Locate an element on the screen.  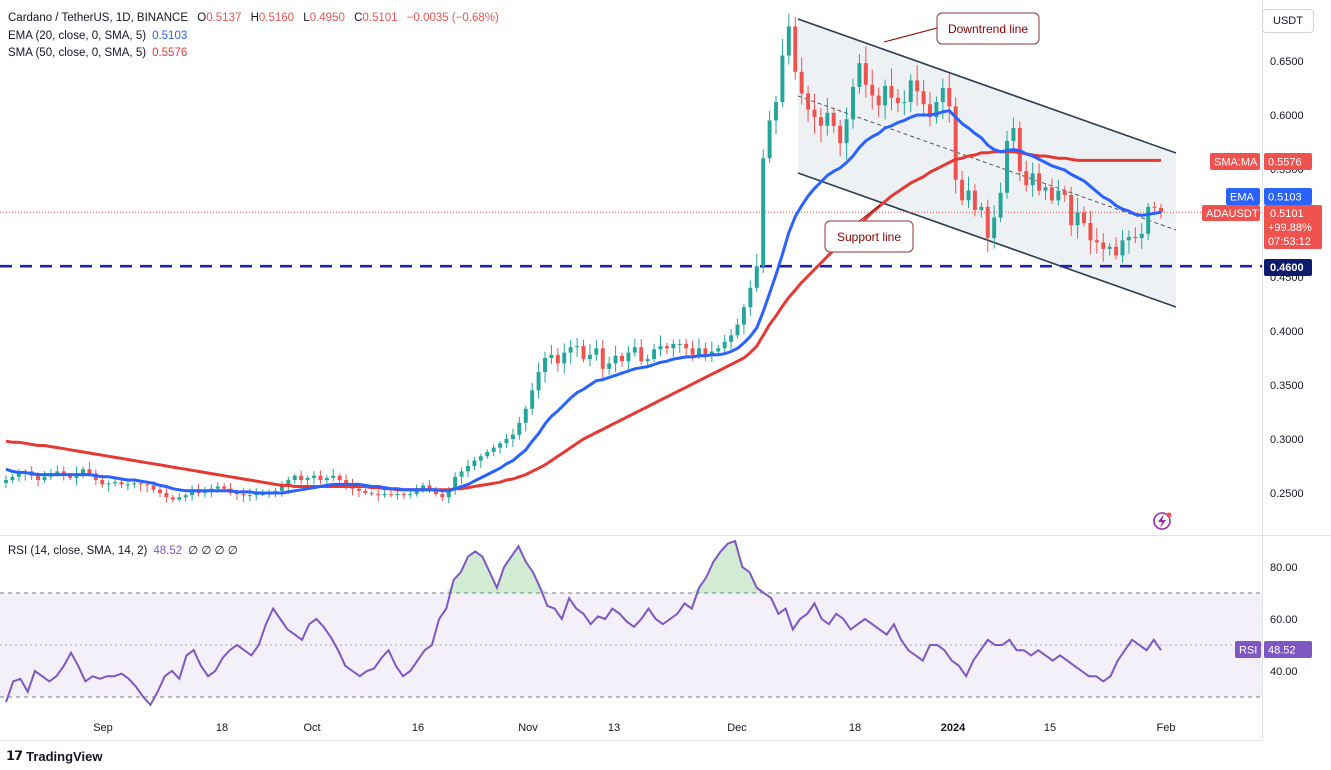
rsi-tag-label: RSI is located at coordinates (1248, 651).